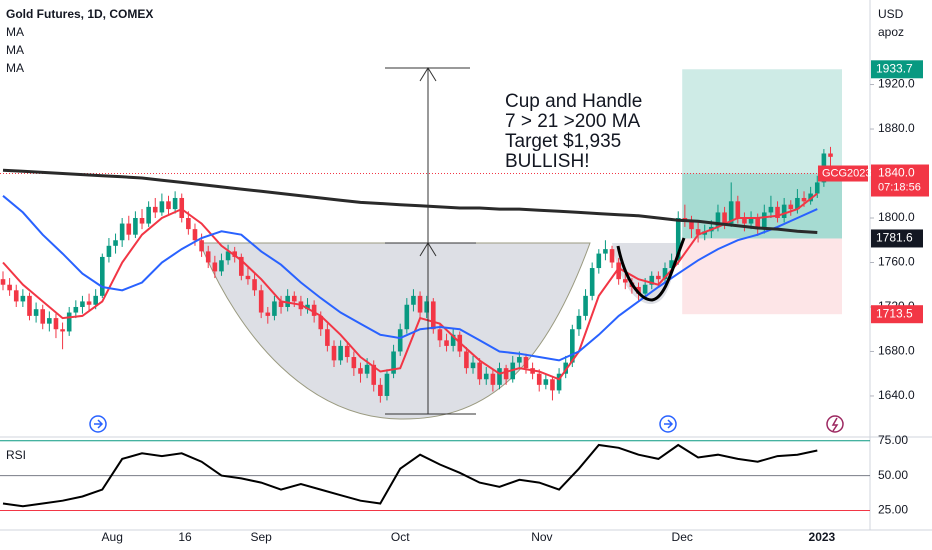  Describe the element at coordinates (262, 537) in the screenshot. I see `x-tick-label: Sep` at that location.